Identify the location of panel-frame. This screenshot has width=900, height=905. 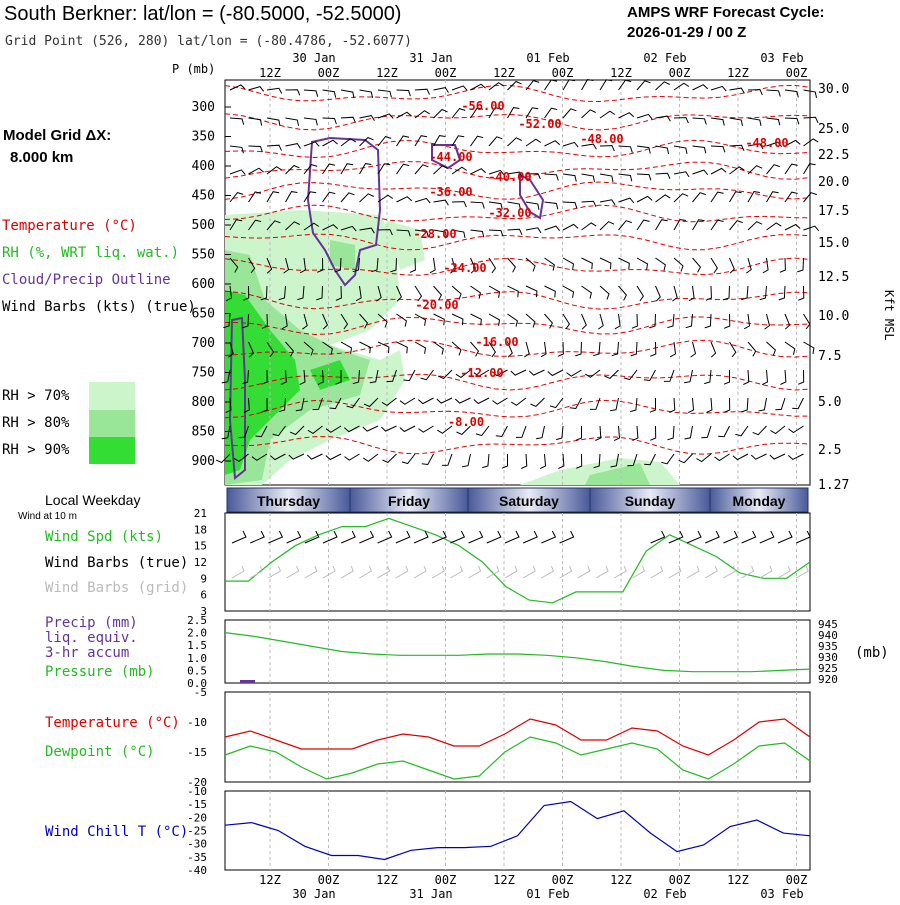
(517, 651).